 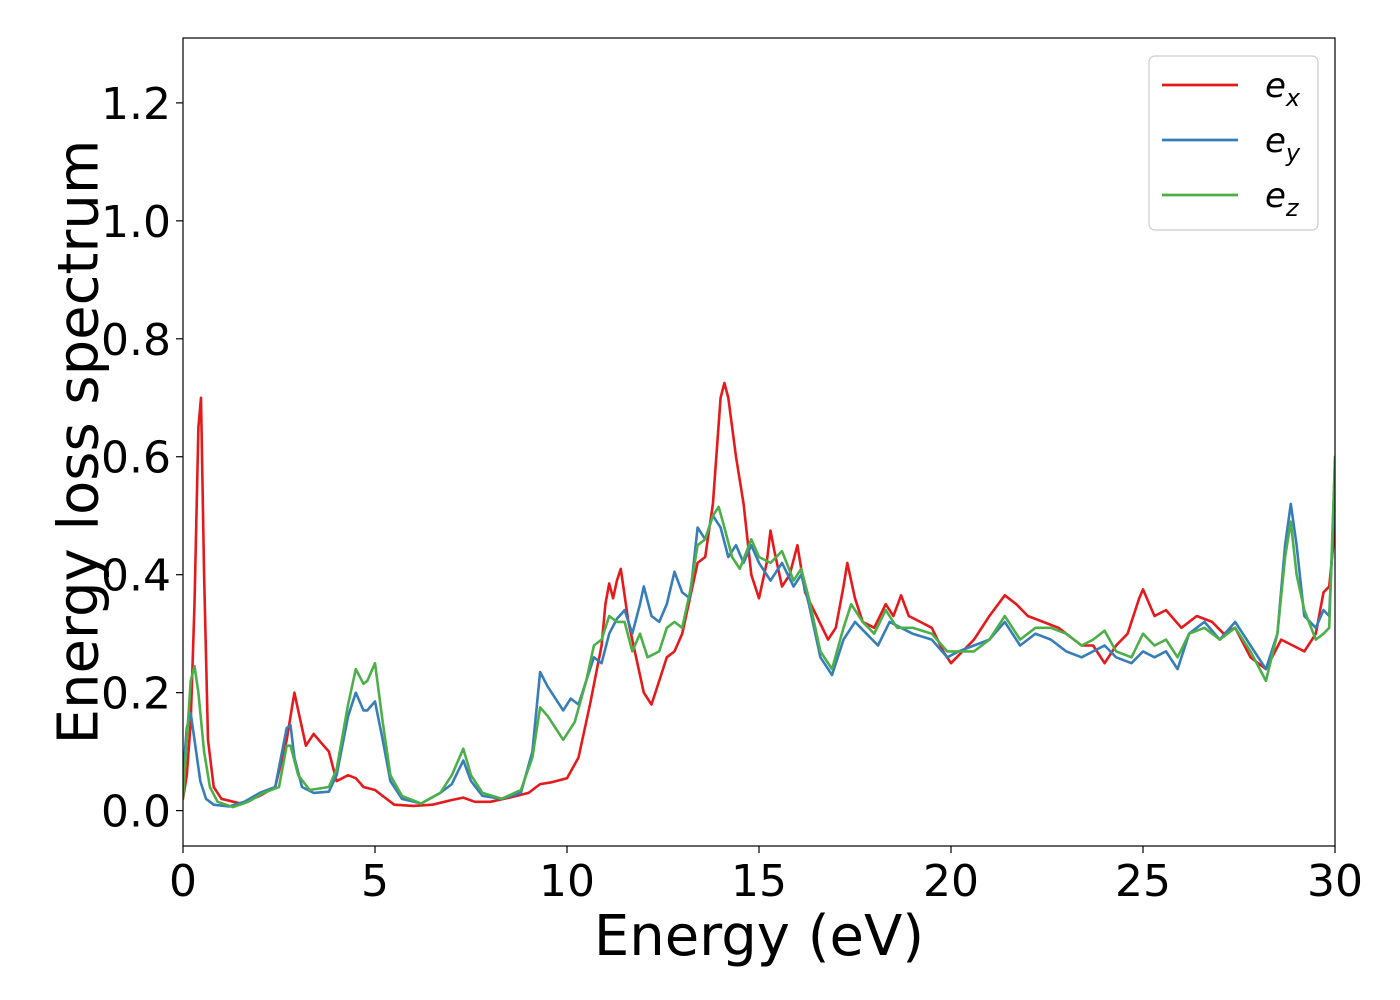 I want to click on legend-label-subscript: x, so click(x=1293, y=98).